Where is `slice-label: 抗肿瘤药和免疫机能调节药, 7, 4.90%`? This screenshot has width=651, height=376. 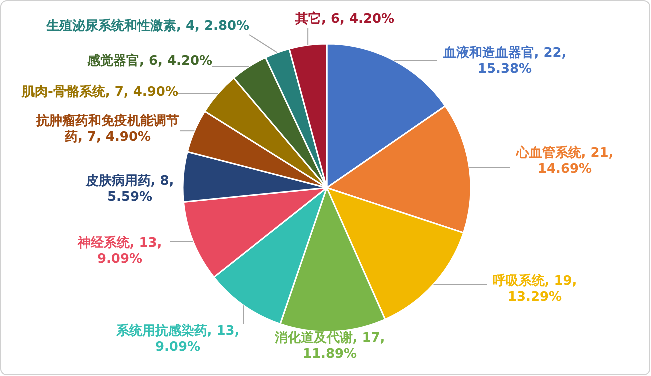
slice-label: 抗肿瘤药和免疫机能调节药, 7, 4.90% is located at coordinates (108, 130).